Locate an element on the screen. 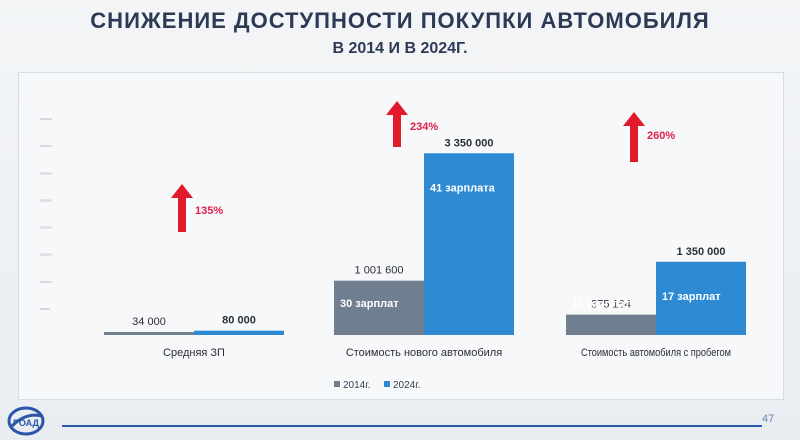 The height and width of the screenshot is (440, 800). growth-label: 260% is located at coordinates (661, 136).